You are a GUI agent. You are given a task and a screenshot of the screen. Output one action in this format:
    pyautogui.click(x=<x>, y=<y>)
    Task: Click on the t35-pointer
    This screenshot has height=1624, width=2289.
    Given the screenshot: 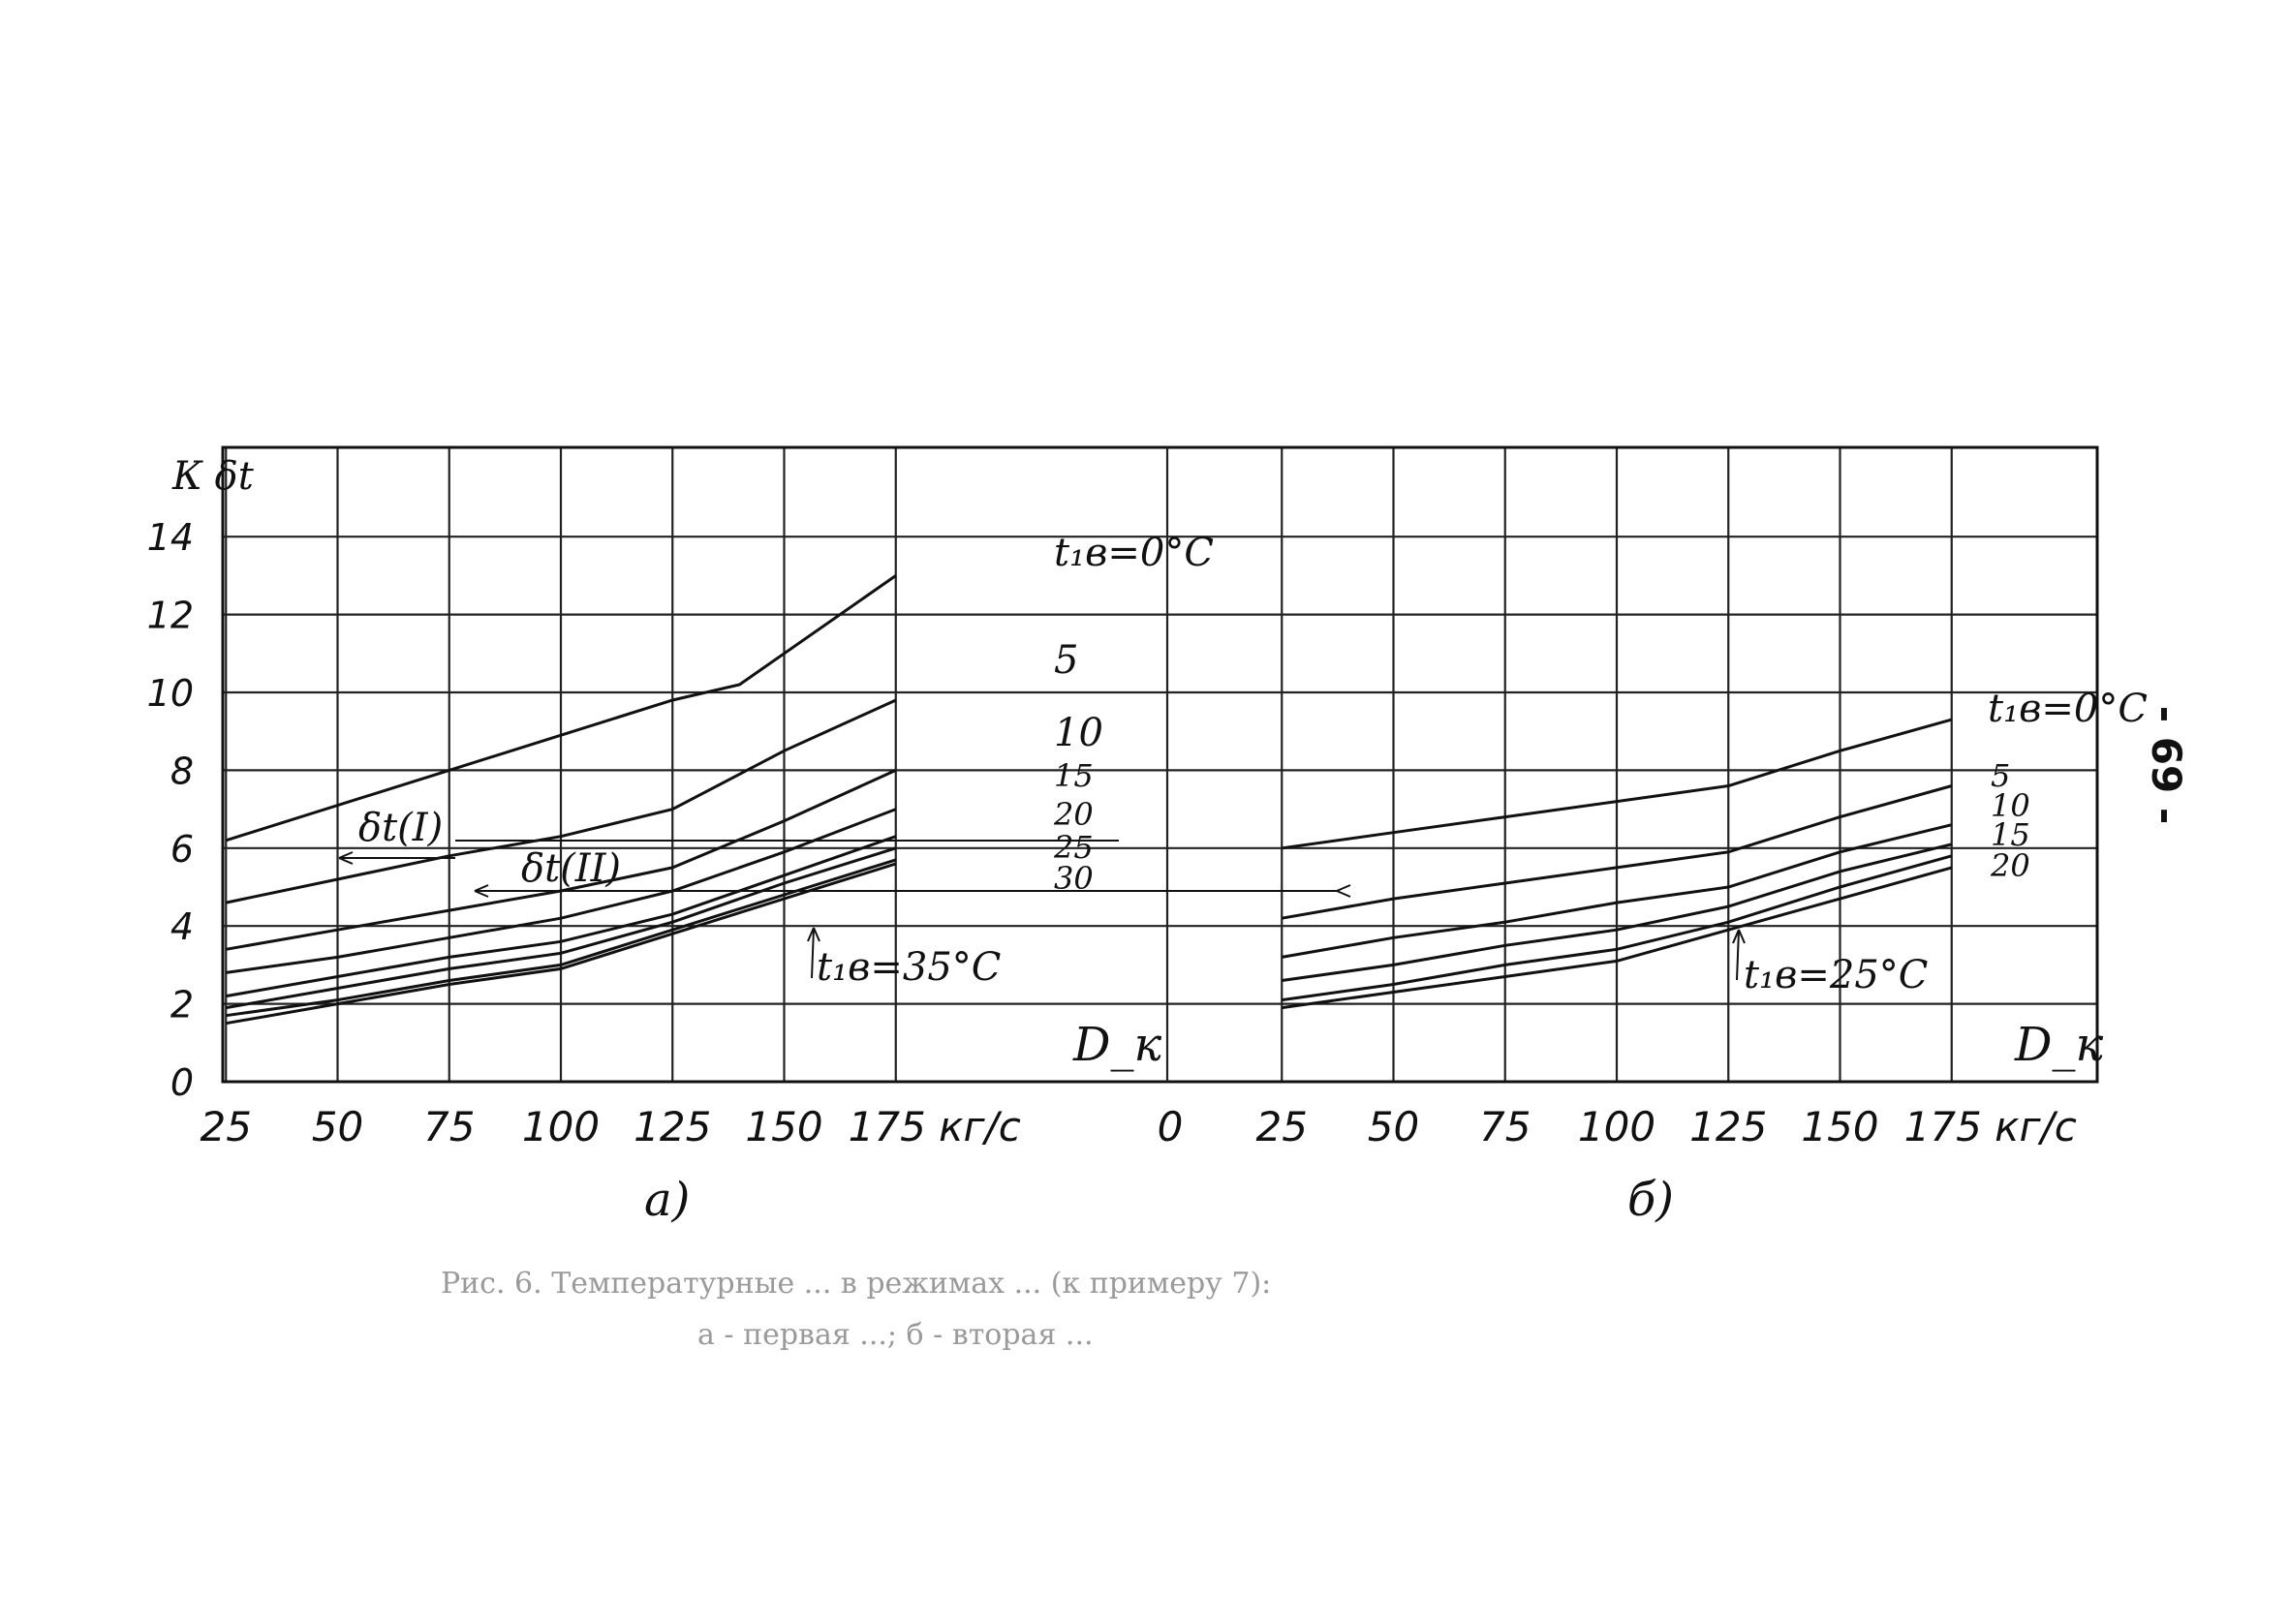 What is the action you would take?
    pyautogui.click(x=813, y=953)
    